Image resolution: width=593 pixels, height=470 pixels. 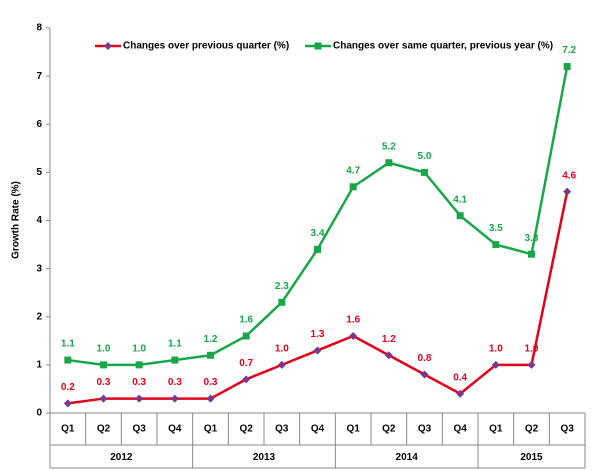 What do you see at coordinates (68, 387) in the screenshot?
I see `data-label: 0.2` at bounding box center [68, 387].